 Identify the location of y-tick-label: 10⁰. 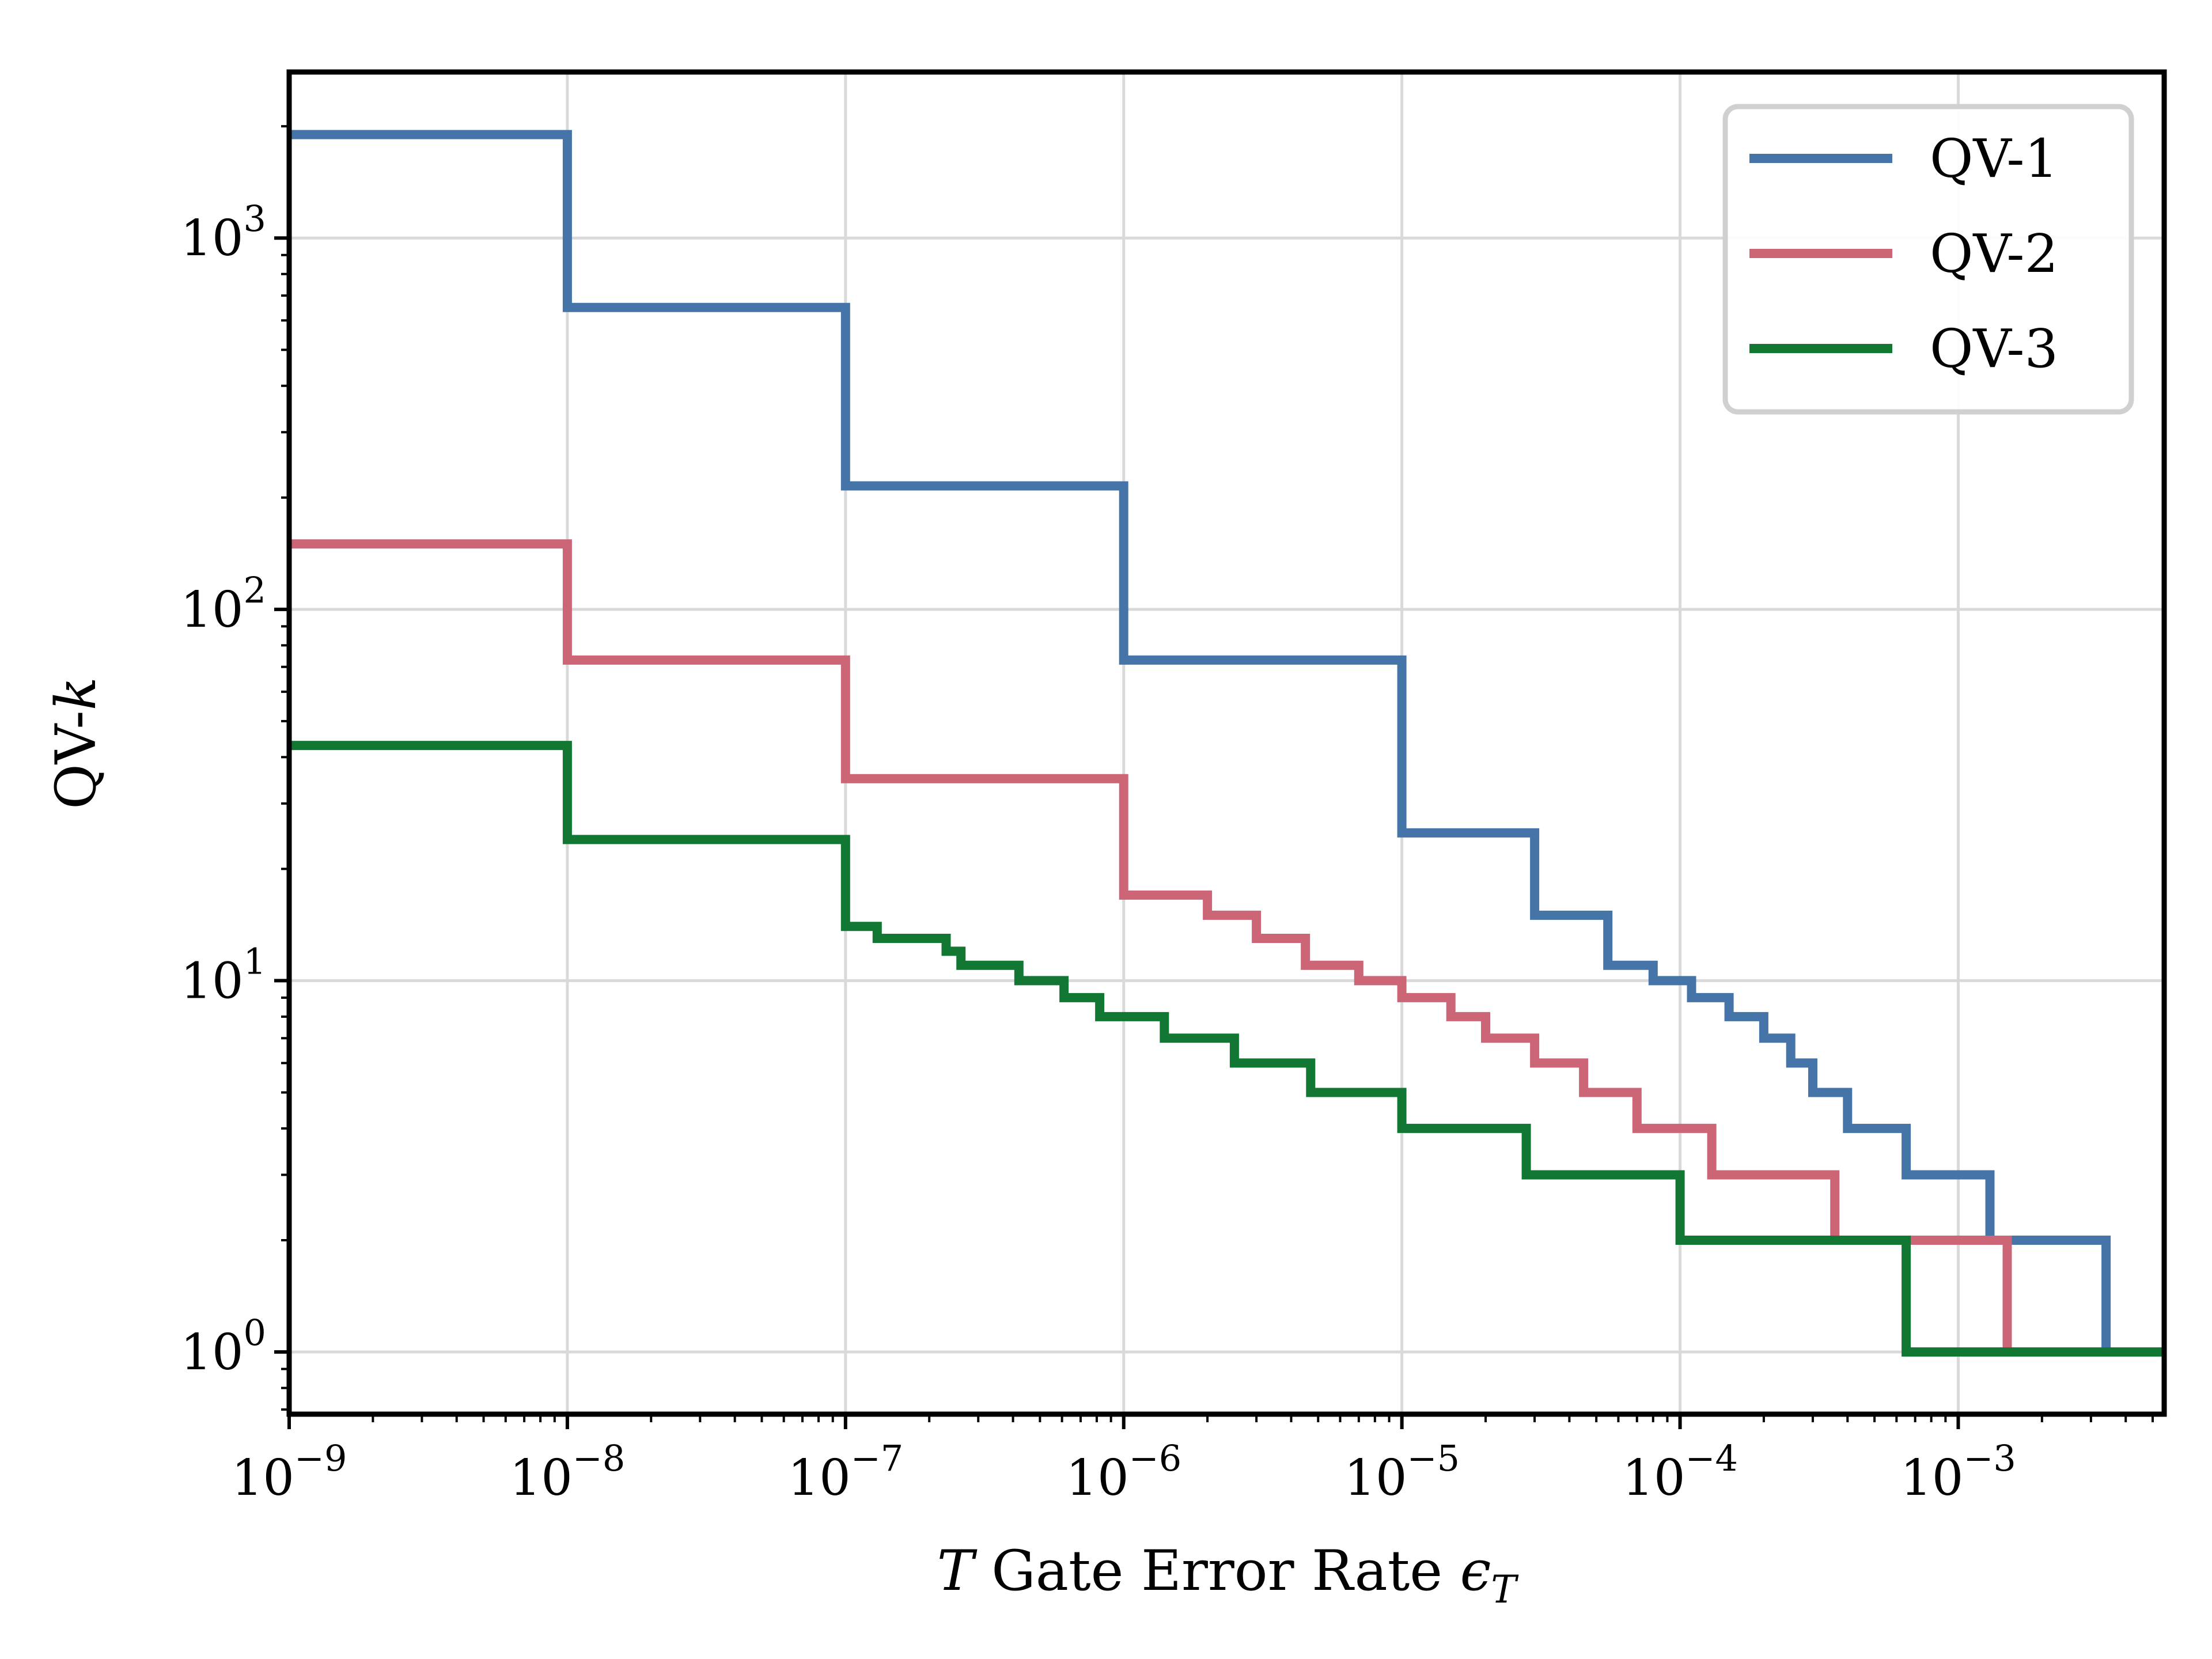
(223, 1346).